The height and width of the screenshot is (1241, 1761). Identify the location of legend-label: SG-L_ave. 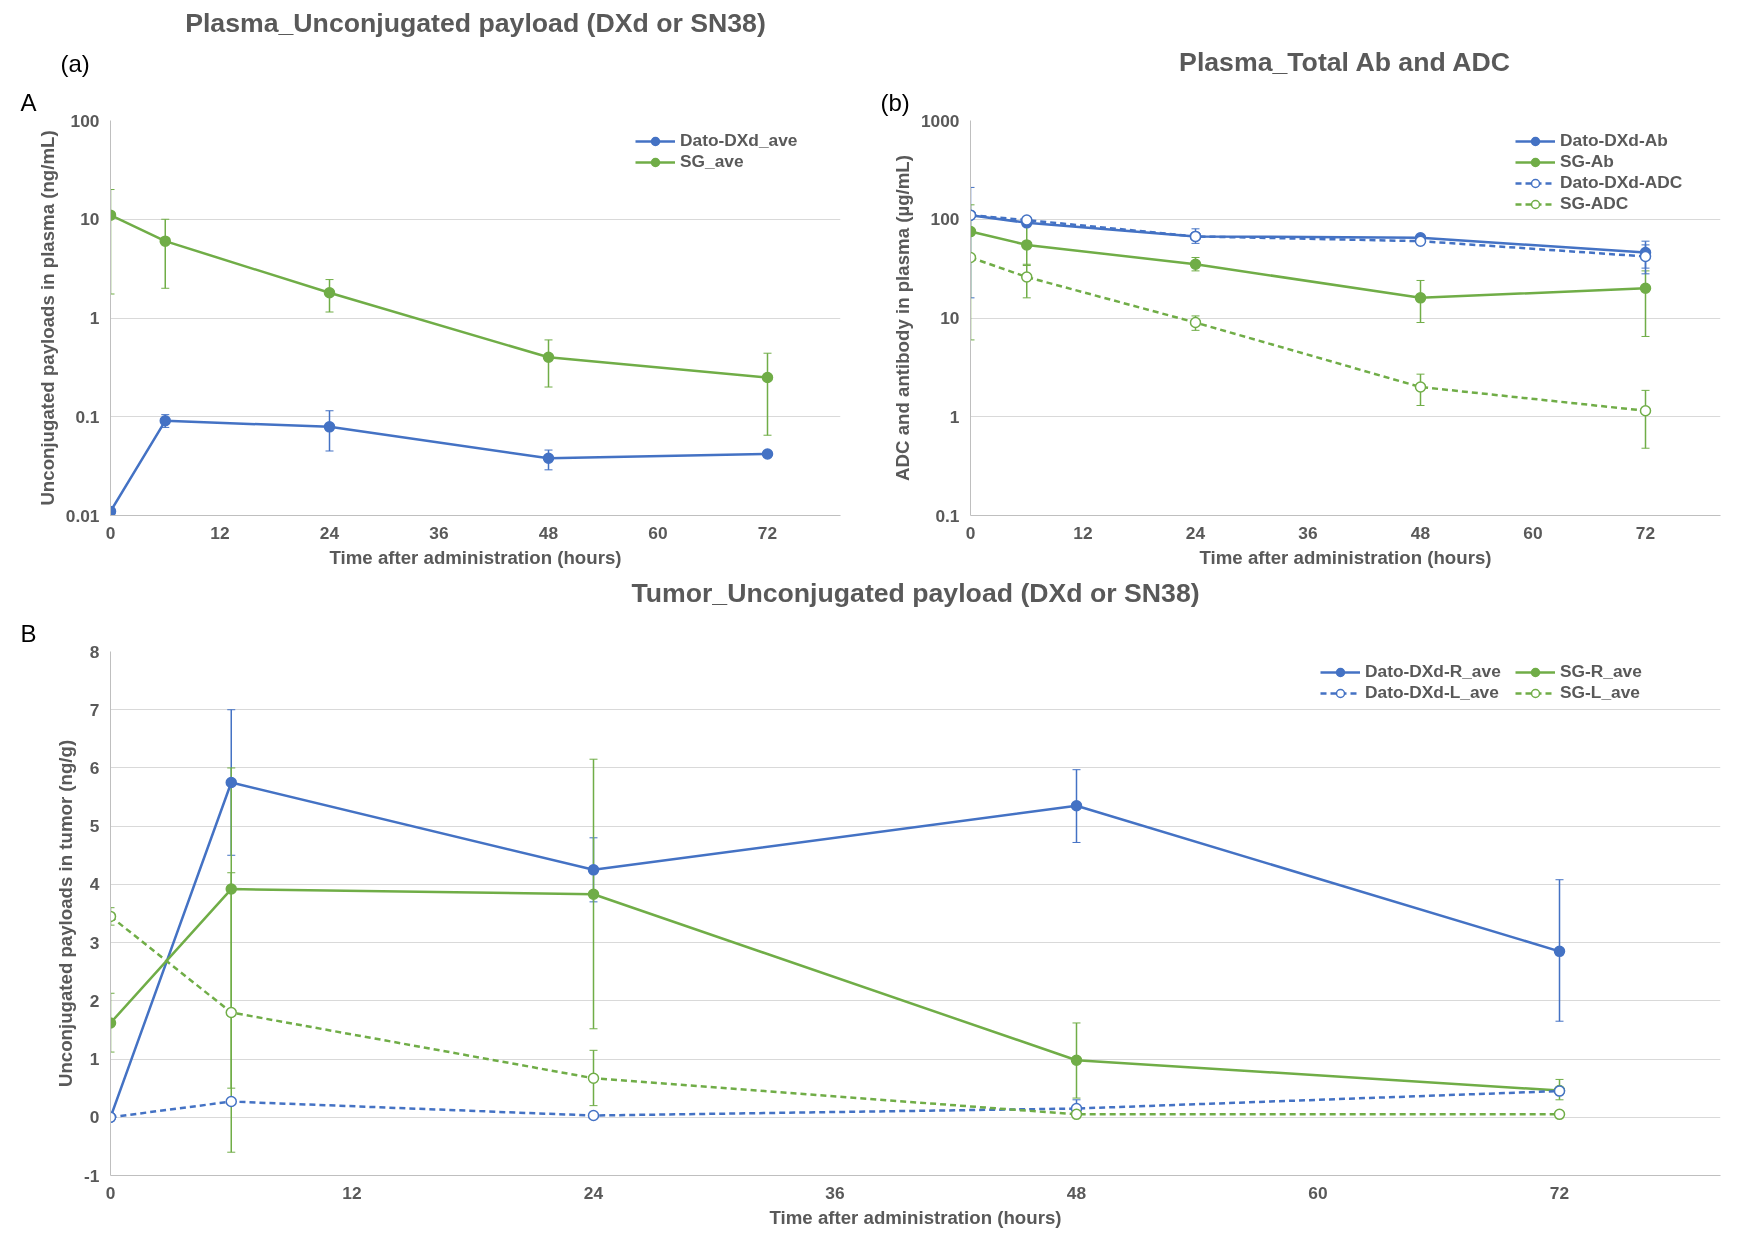
(1600, 692).